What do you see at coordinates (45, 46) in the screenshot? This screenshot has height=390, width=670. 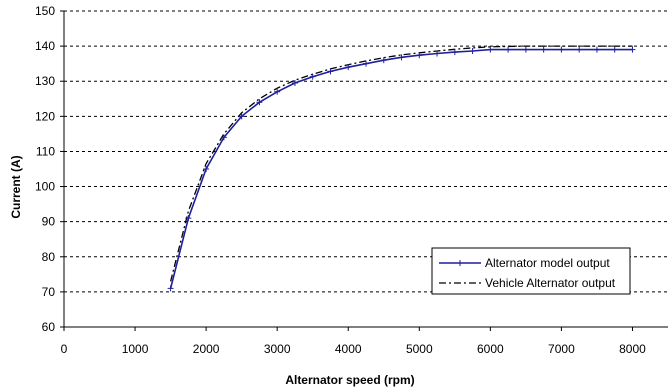 I see `y-tick-label: 140` at bounding box center [45, 46].